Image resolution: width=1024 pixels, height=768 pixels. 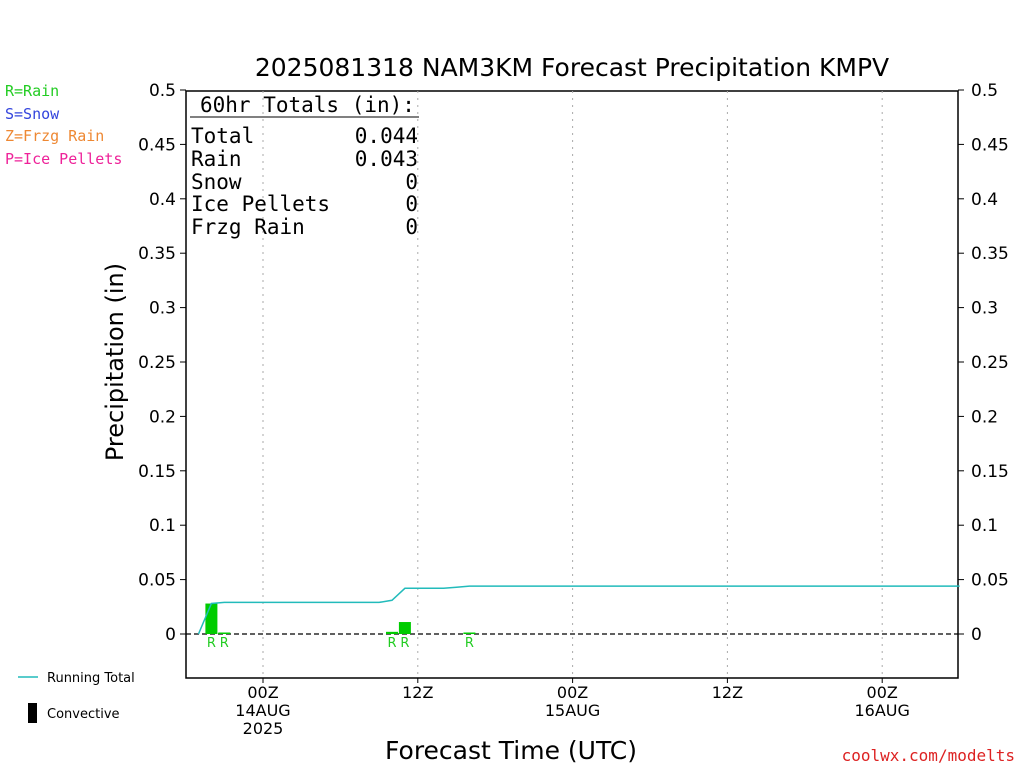 What do you see at coordinates (263, 728) in the screenshot?
I see `x-tick-label: 2025` at bounding box center [263, 728].